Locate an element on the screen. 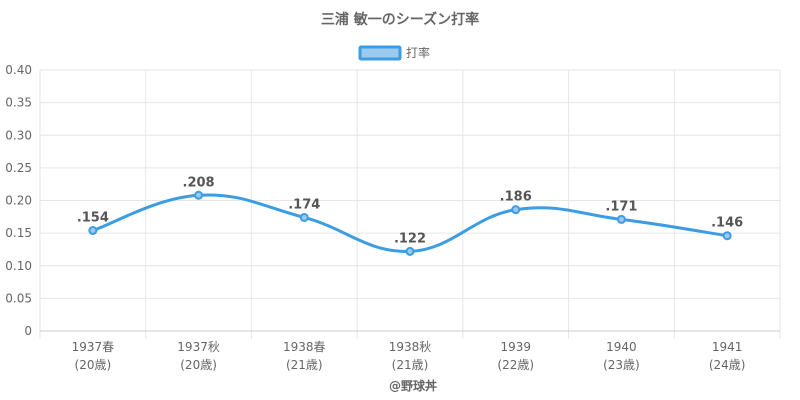 This screenshot has height=400, width=800. x-tick-label: 1938秋(21歳) is located at coordinates (410, 356).